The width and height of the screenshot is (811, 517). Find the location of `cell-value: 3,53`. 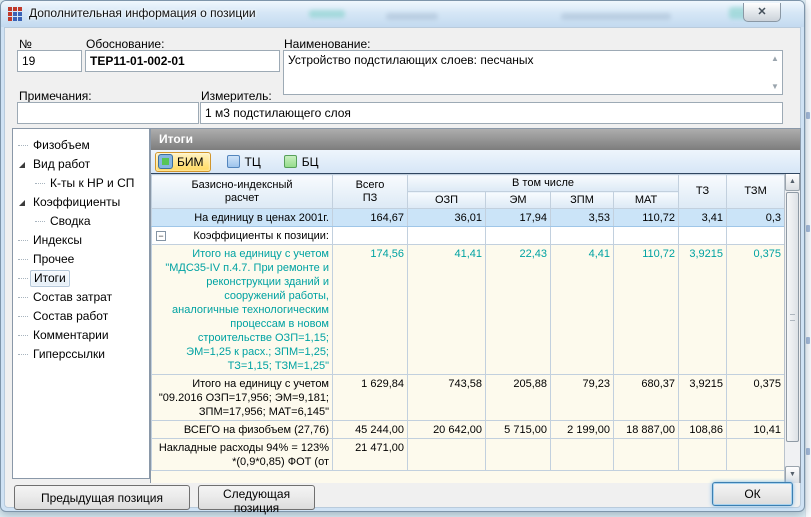

cell-value: 3,53 is located at coordinates (582, 217).